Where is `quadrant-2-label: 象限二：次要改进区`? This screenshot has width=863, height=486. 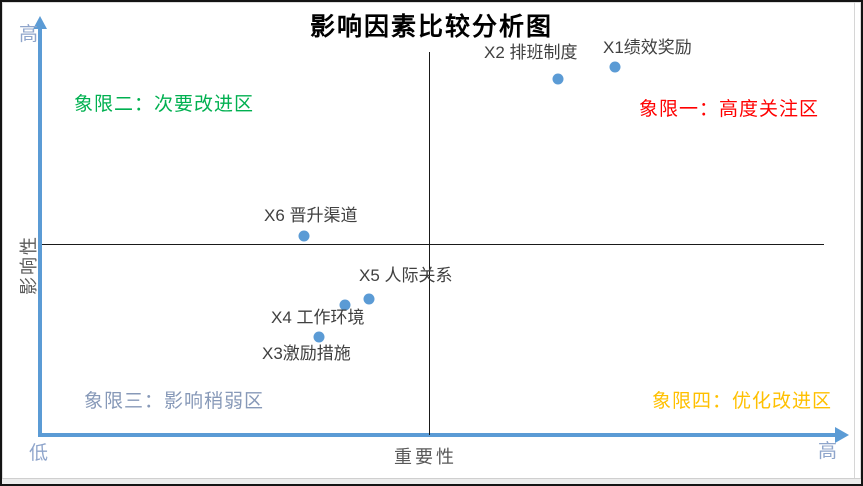
quadrant-2-label: 象限二：次要改进区 is located at coordinates (164, 104).